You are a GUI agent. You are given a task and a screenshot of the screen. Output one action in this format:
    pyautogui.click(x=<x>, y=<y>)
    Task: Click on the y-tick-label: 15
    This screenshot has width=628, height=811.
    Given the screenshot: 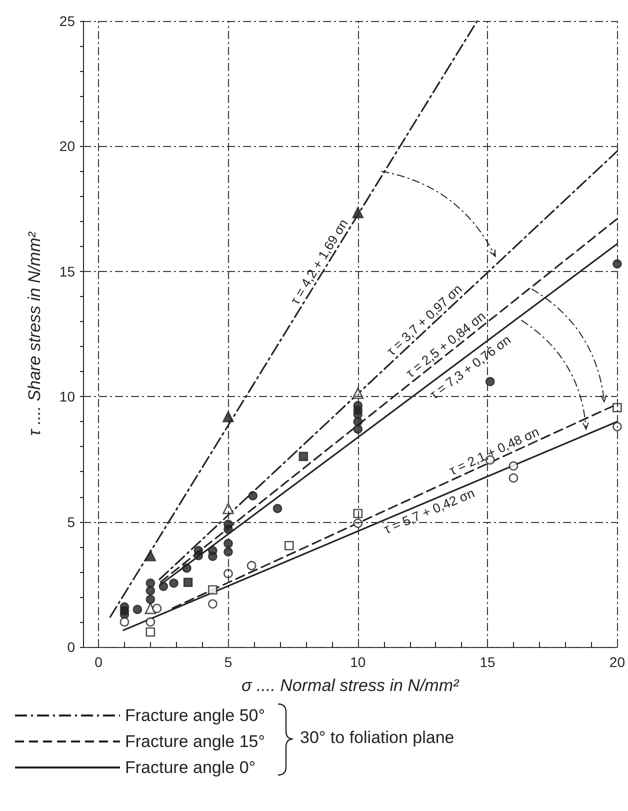 What is the action you would take?
    pyautogui.click(x=67, y=271)
    